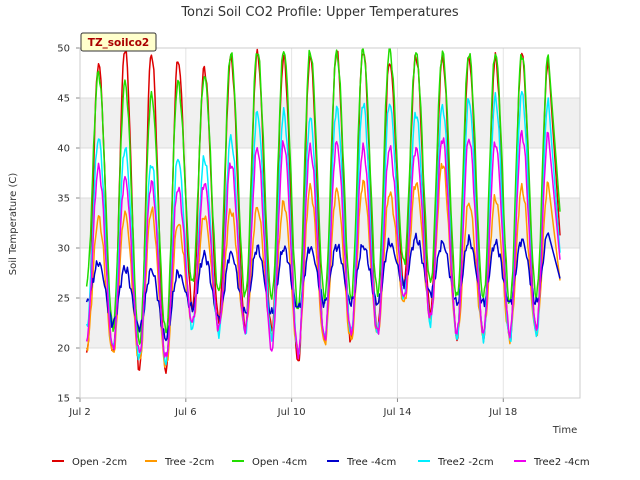  Describe the element at coordinates (63, 399) in the screenshot. I see `y-tick-label: 15` at that location.